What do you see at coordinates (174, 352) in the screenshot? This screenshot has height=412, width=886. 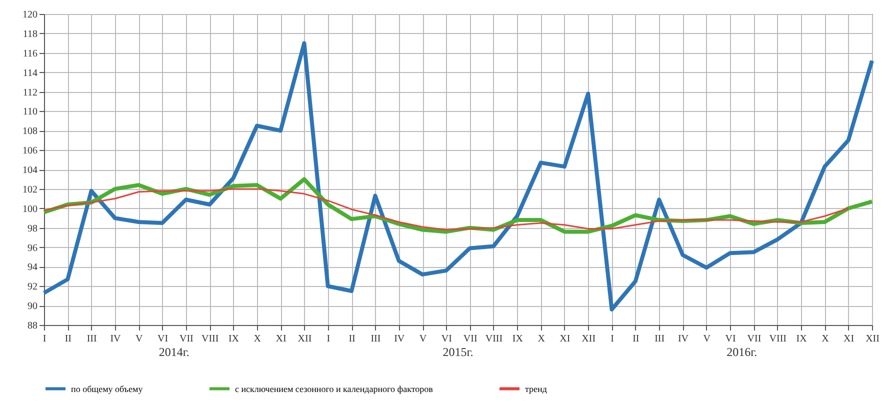 I see `text: 2014г.` at bounding box center [174, 352].